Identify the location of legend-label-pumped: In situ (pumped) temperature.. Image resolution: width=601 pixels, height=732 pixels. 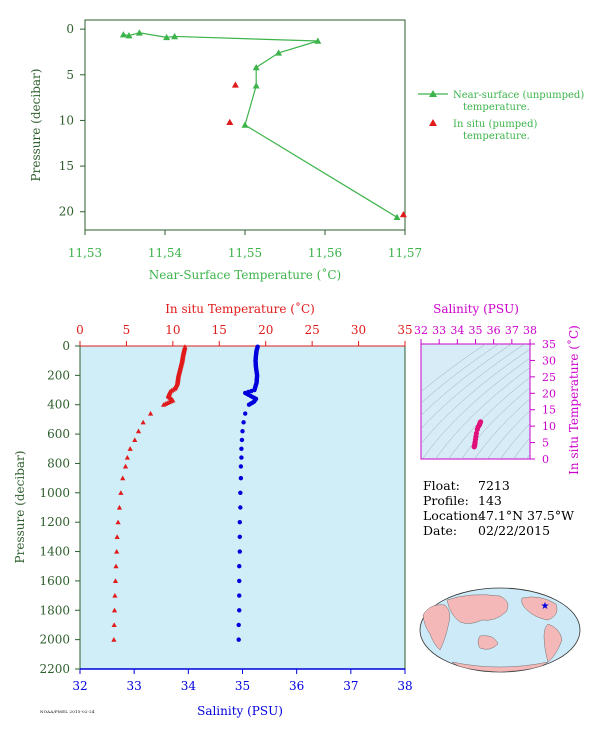
(495, 130).